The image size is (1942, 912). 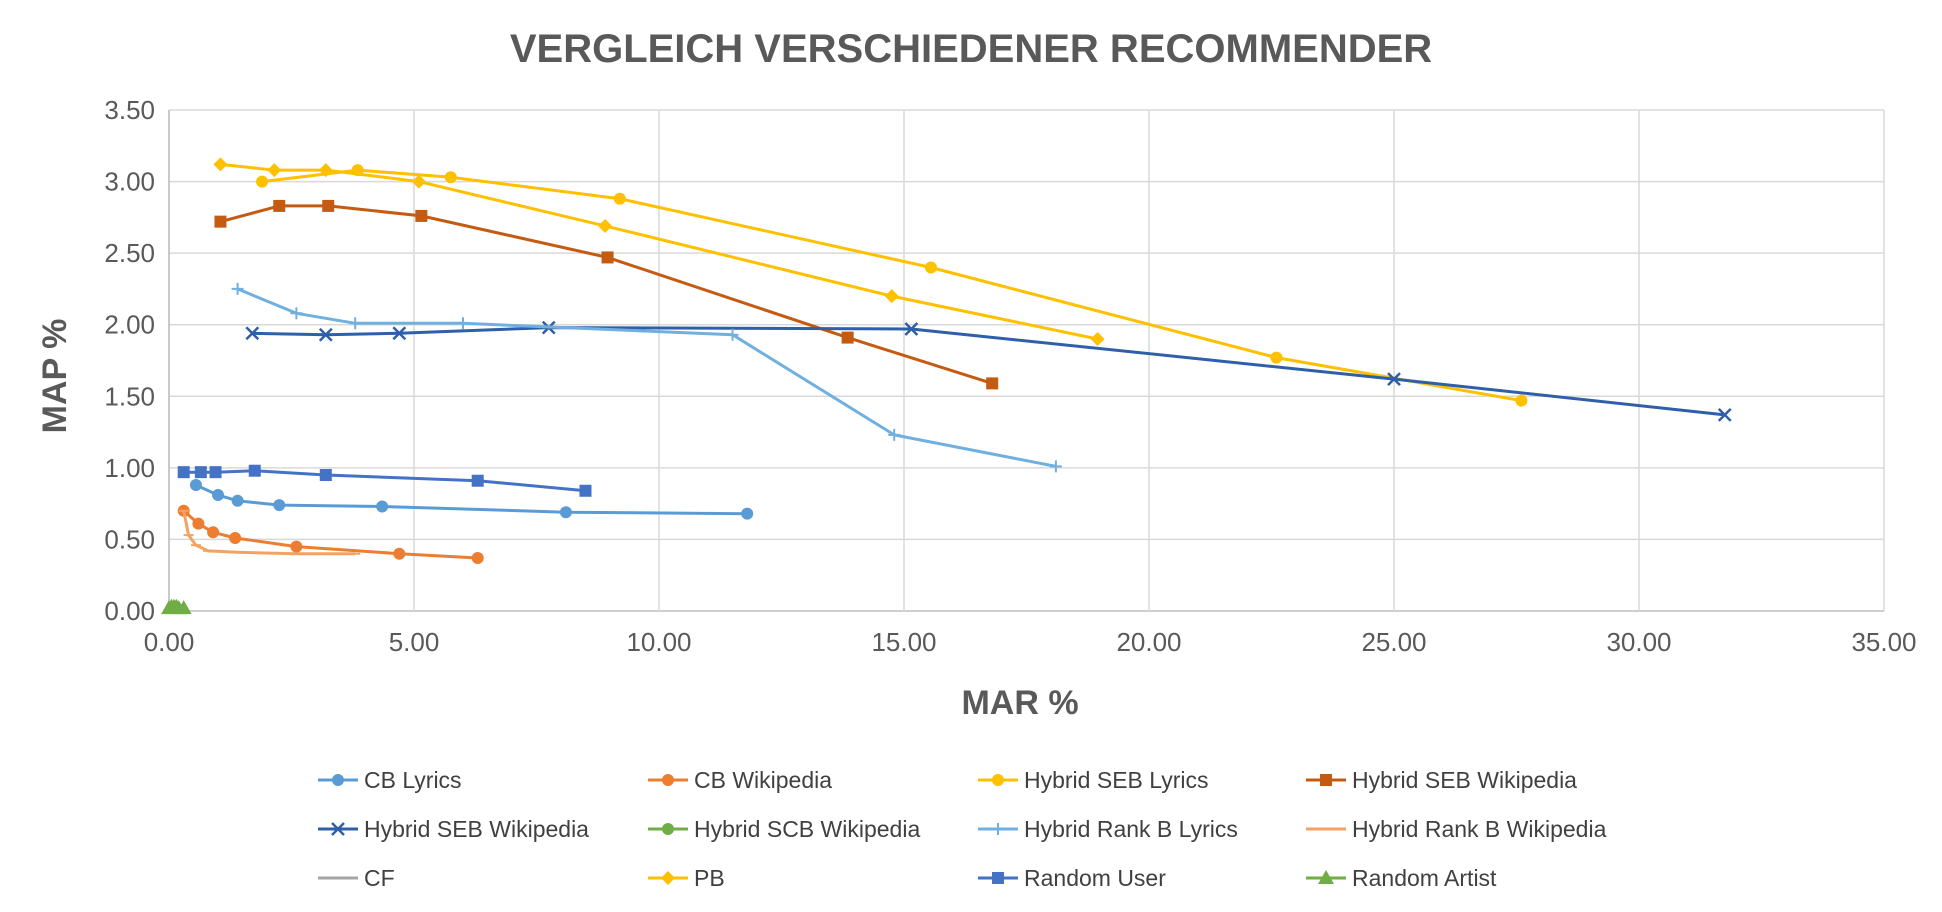 I want to click on x-axis-title: MAR %, so click(x=1019, y=703).